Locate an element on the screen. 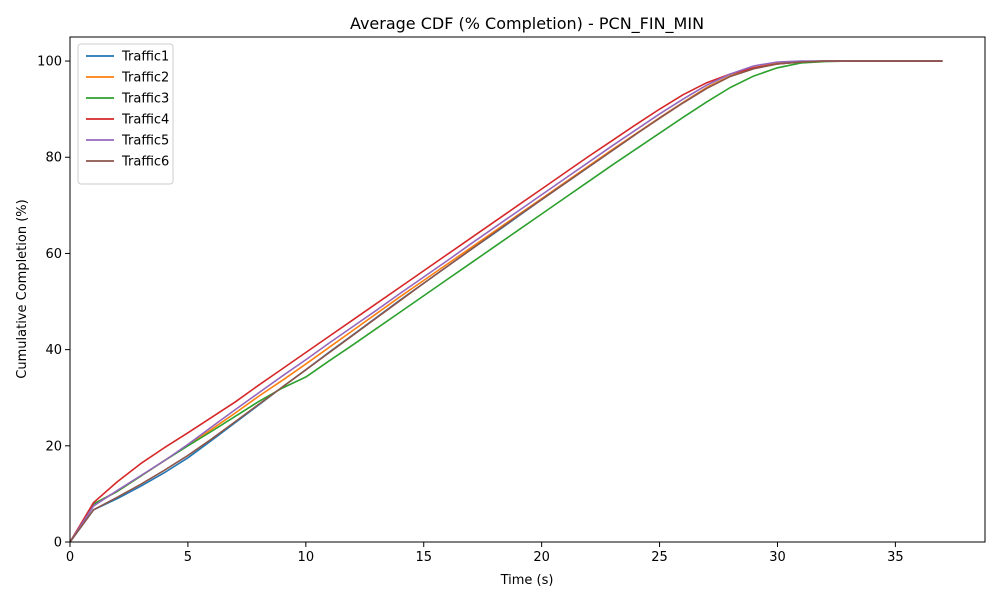  legend-label: Traffic2 is located at coordinates (145, 78).